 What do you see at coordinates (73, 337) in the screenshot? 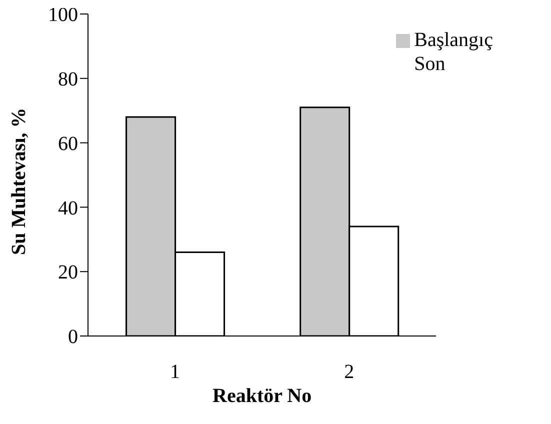
I see `y-tick-label: 0` at bounding box center [73, 337].